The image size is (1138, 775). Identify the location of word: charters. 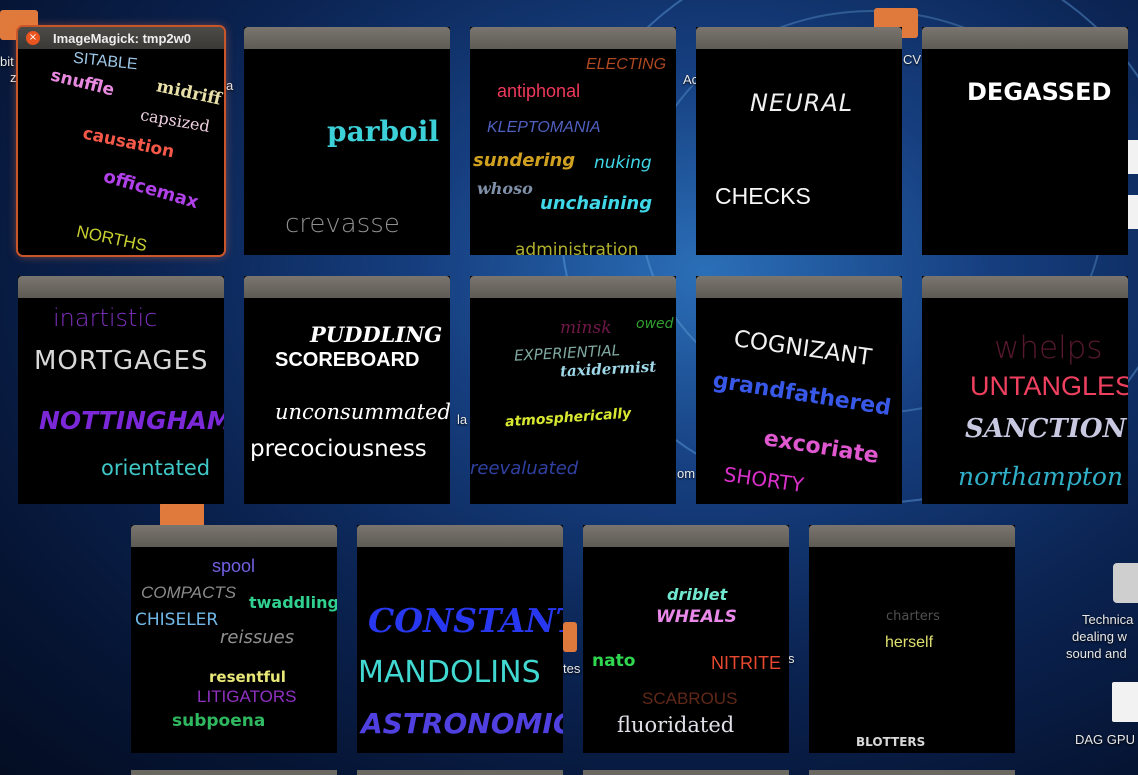
(913, 616).